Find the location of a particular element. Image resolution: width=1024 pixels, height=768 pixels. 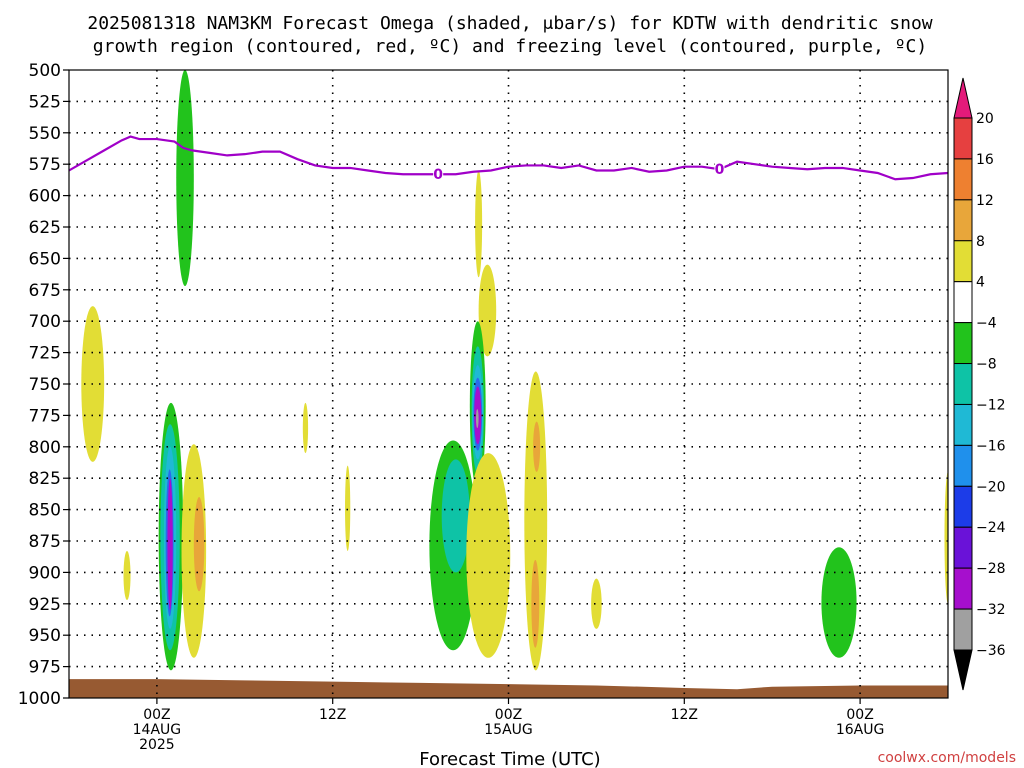

y-tick-label-16: 900 is located at coordinates (45, 573).